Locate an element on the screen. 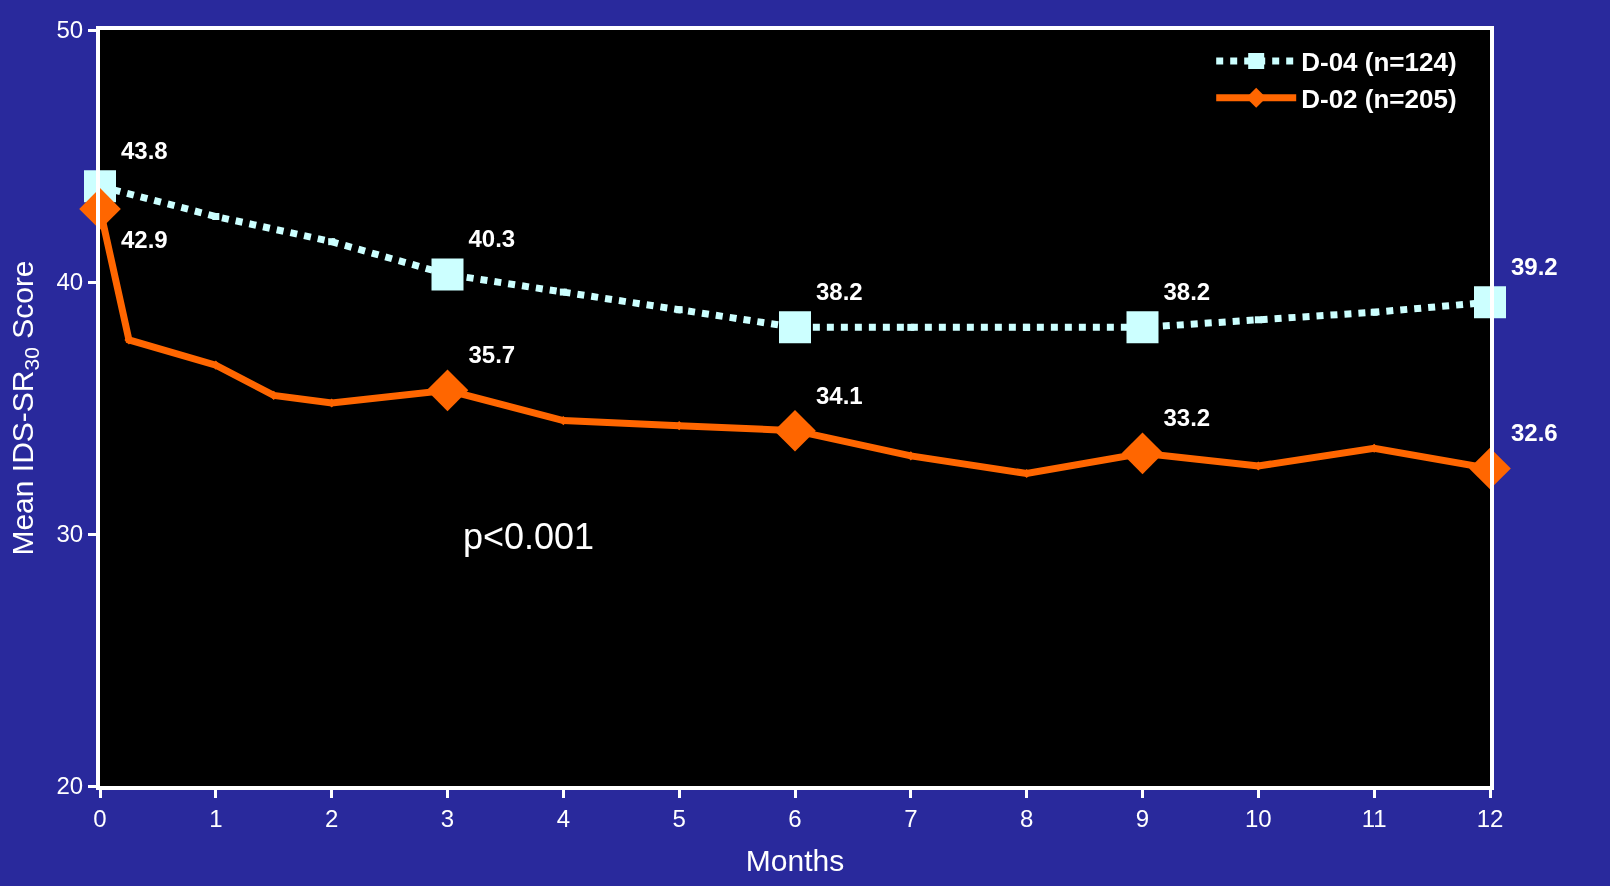 The height and width of the screenshot is (886, 1610). x-tick-label: 6 is located at coordinates (795, 818).